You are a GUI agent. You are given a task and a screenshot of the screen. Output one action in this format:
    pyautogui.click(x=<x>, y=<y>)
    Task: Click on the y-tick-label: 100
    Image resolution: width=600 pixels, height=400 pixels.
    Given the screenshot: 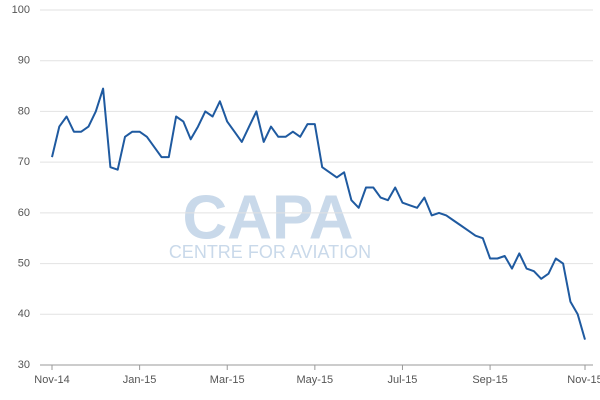 What is the action you would take?
    pyautogui.click(x=21, y=10)
    